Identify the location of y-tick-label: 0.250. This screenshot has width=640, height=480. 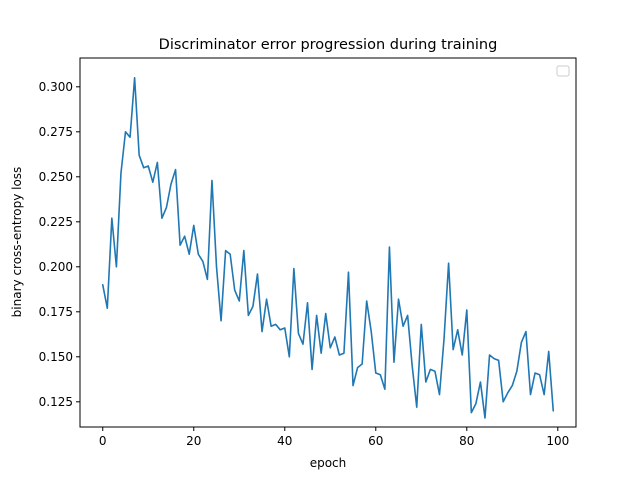
(56, 177).